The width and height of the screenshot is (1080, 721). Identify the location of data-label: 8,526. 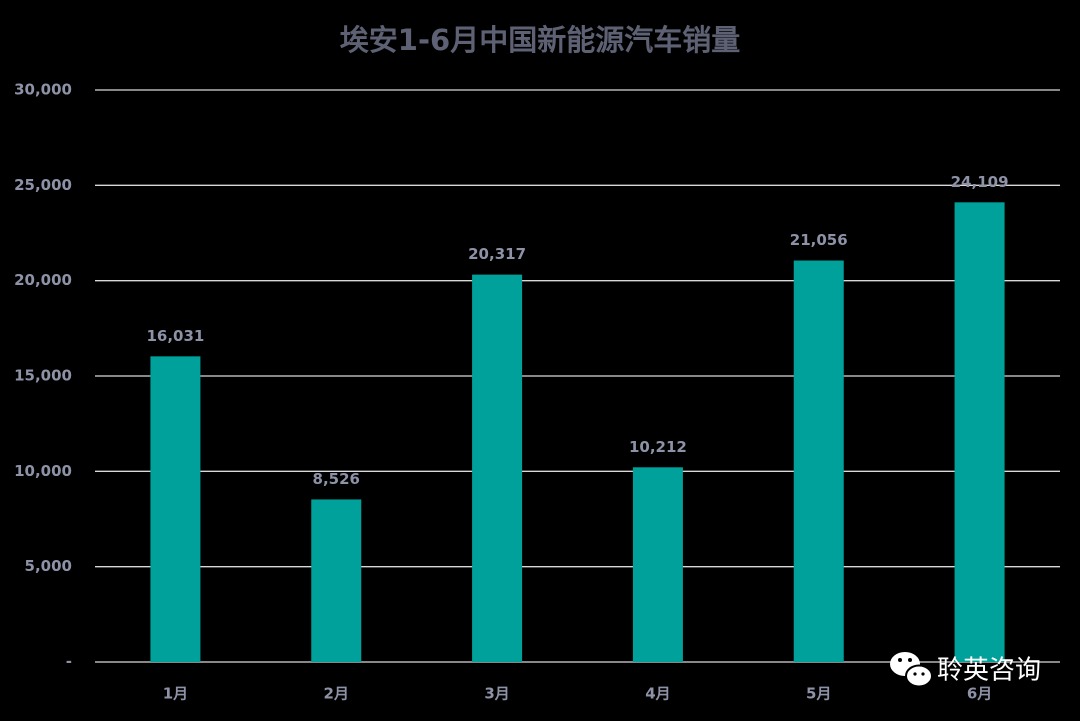
(336, 479).